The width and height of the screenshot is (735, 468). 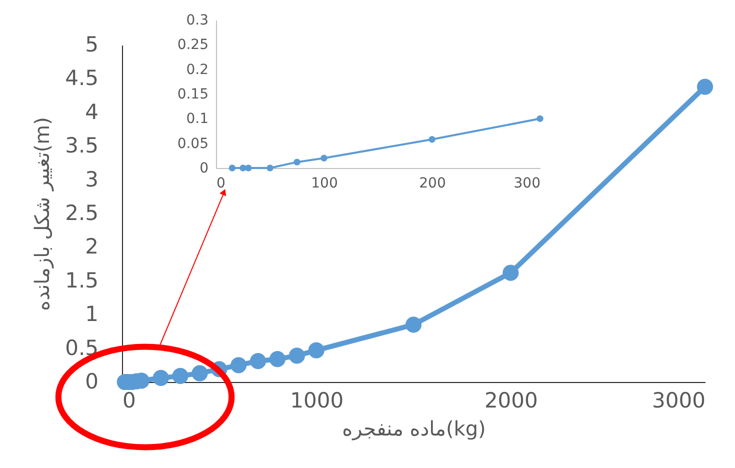 I want to click on y-tick-label: 3.5, so click(x=81, y=146).